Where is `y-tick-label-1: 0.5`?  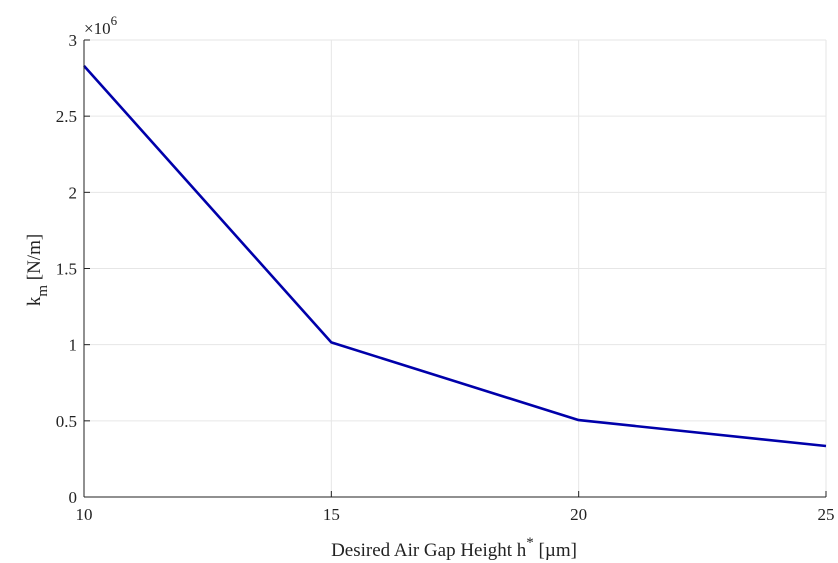
y-tick-label-1: 0.5 is located at coordinates (66, 421).